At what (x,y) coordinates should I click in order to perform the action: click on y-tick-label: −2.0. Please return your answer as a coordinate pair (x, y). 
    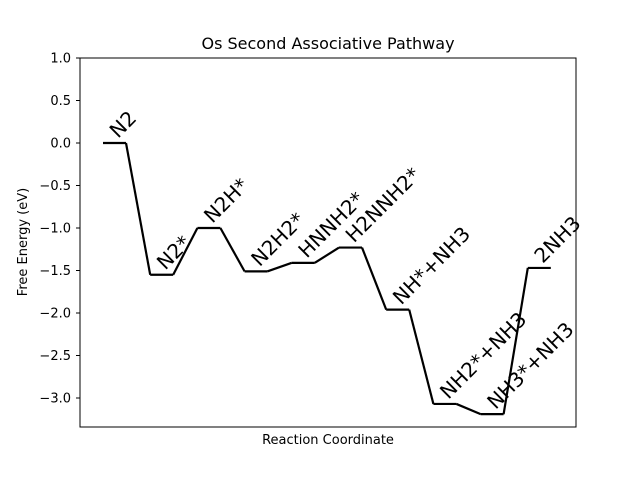
    Looking at the image, I should click on (55, 314).